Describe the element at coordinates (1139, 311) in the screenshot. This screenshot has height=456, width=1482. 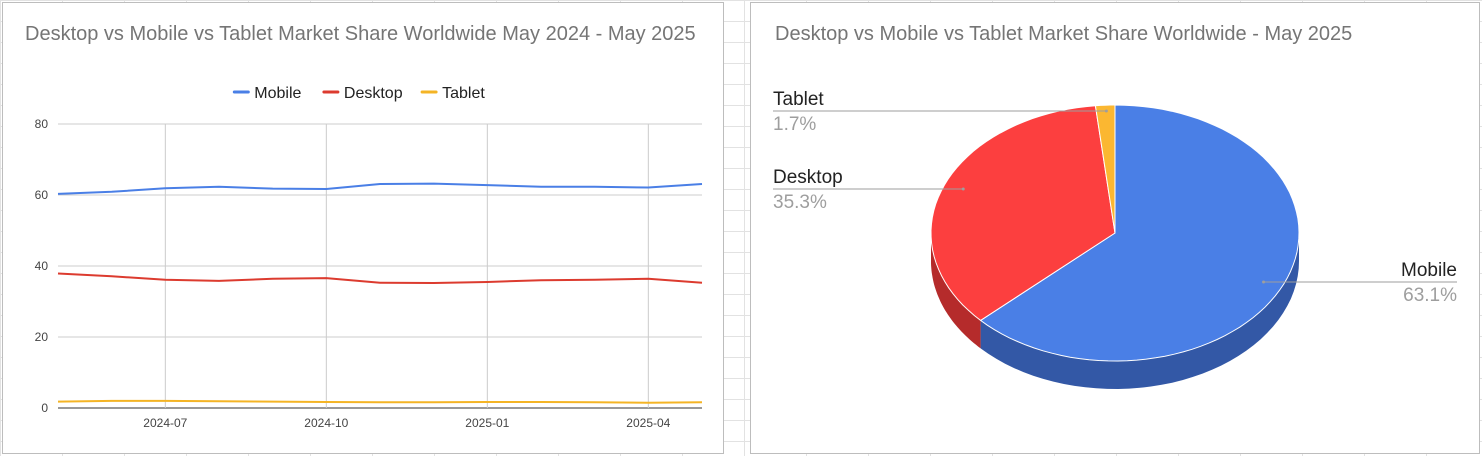
I see `pie-side-mobile` at that location.